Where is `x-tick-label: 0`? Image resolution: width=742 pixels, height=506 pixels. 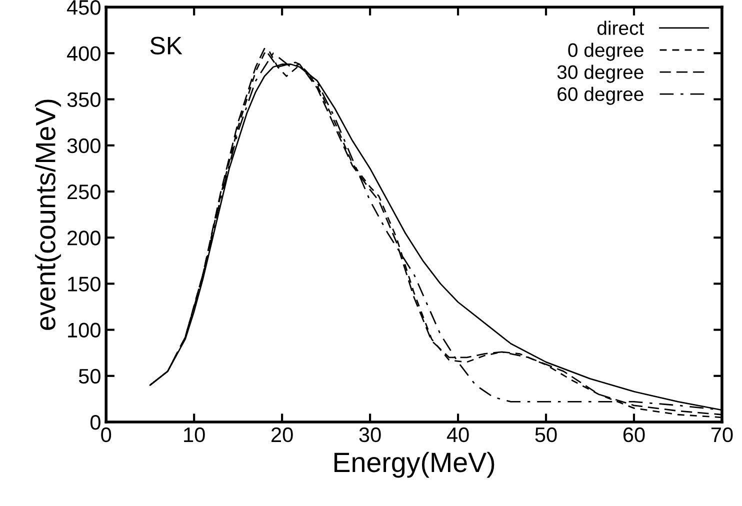
x-tick-label: 0 is located at coordinates (106, 434).